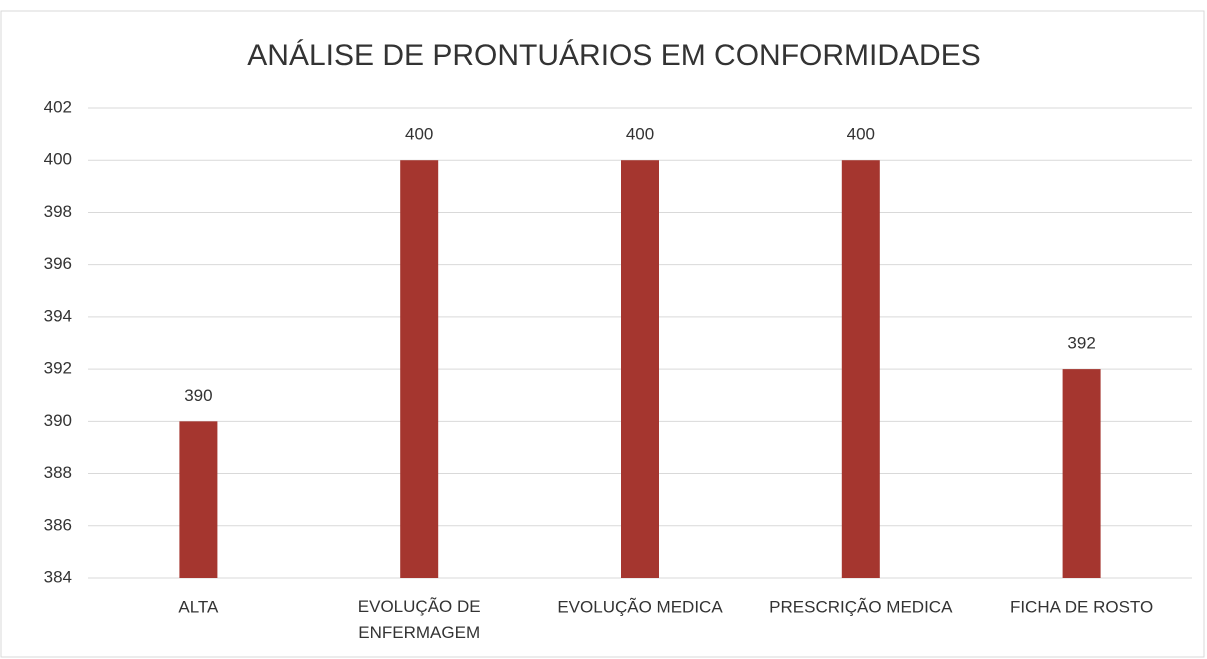 The image size is (1207, 659). Describe the element at coordinates (58, 211) in the screenshot. I see `y-tick-label: 398` at that location.